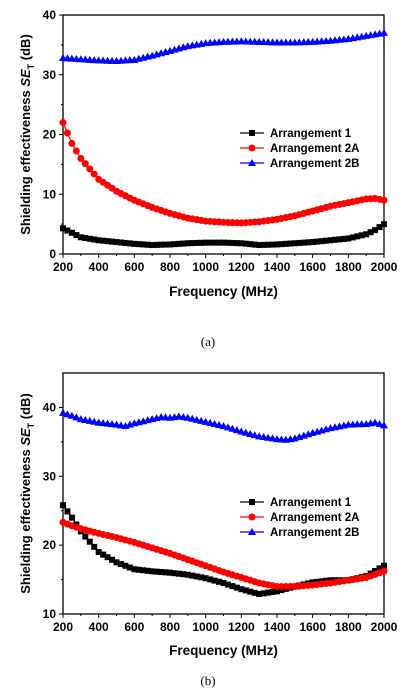  I want to click on x-tick-label: 200, so click(63, 267).